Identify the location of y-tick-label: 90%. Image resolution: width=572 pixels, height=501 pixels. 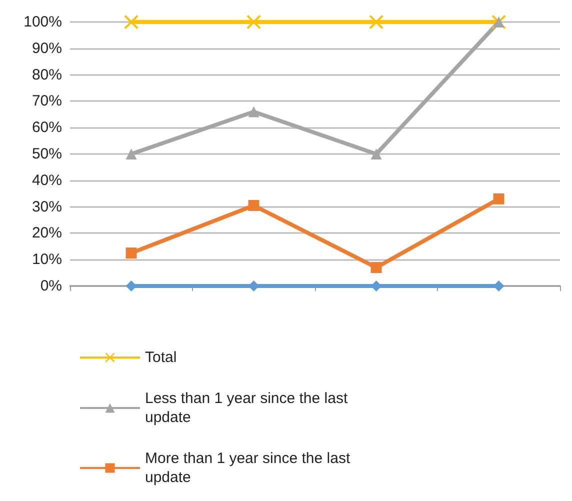
(47, 48).